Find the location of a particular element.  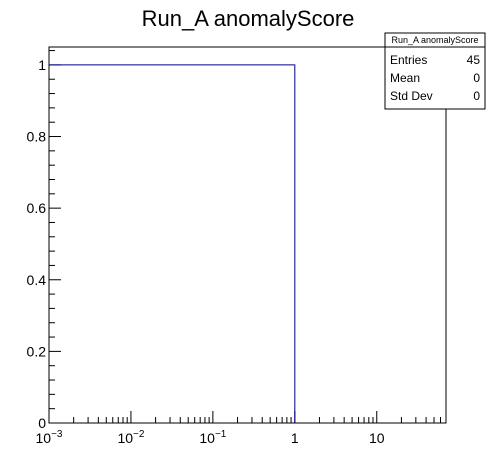

x-tick-label: 10⁻² is located at coordinates (130, 437).